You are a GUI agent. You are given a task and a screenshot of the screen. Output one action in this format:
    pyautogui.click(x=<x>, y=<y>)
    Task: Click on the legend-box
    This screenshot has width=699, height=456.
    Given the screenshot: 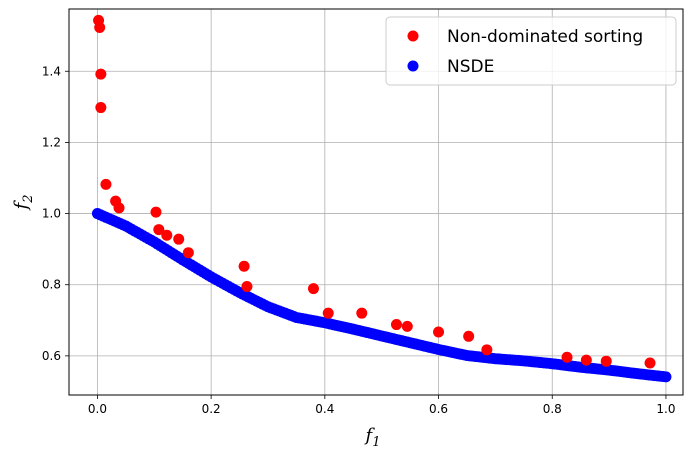 What is the action you would take?
    pyautogui.click(x=531, y=51)
    